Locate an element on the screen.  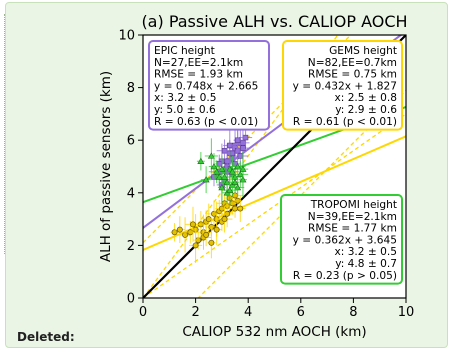
stats-line: RMSE = 1.93 km is located at coordinates (198, 75).